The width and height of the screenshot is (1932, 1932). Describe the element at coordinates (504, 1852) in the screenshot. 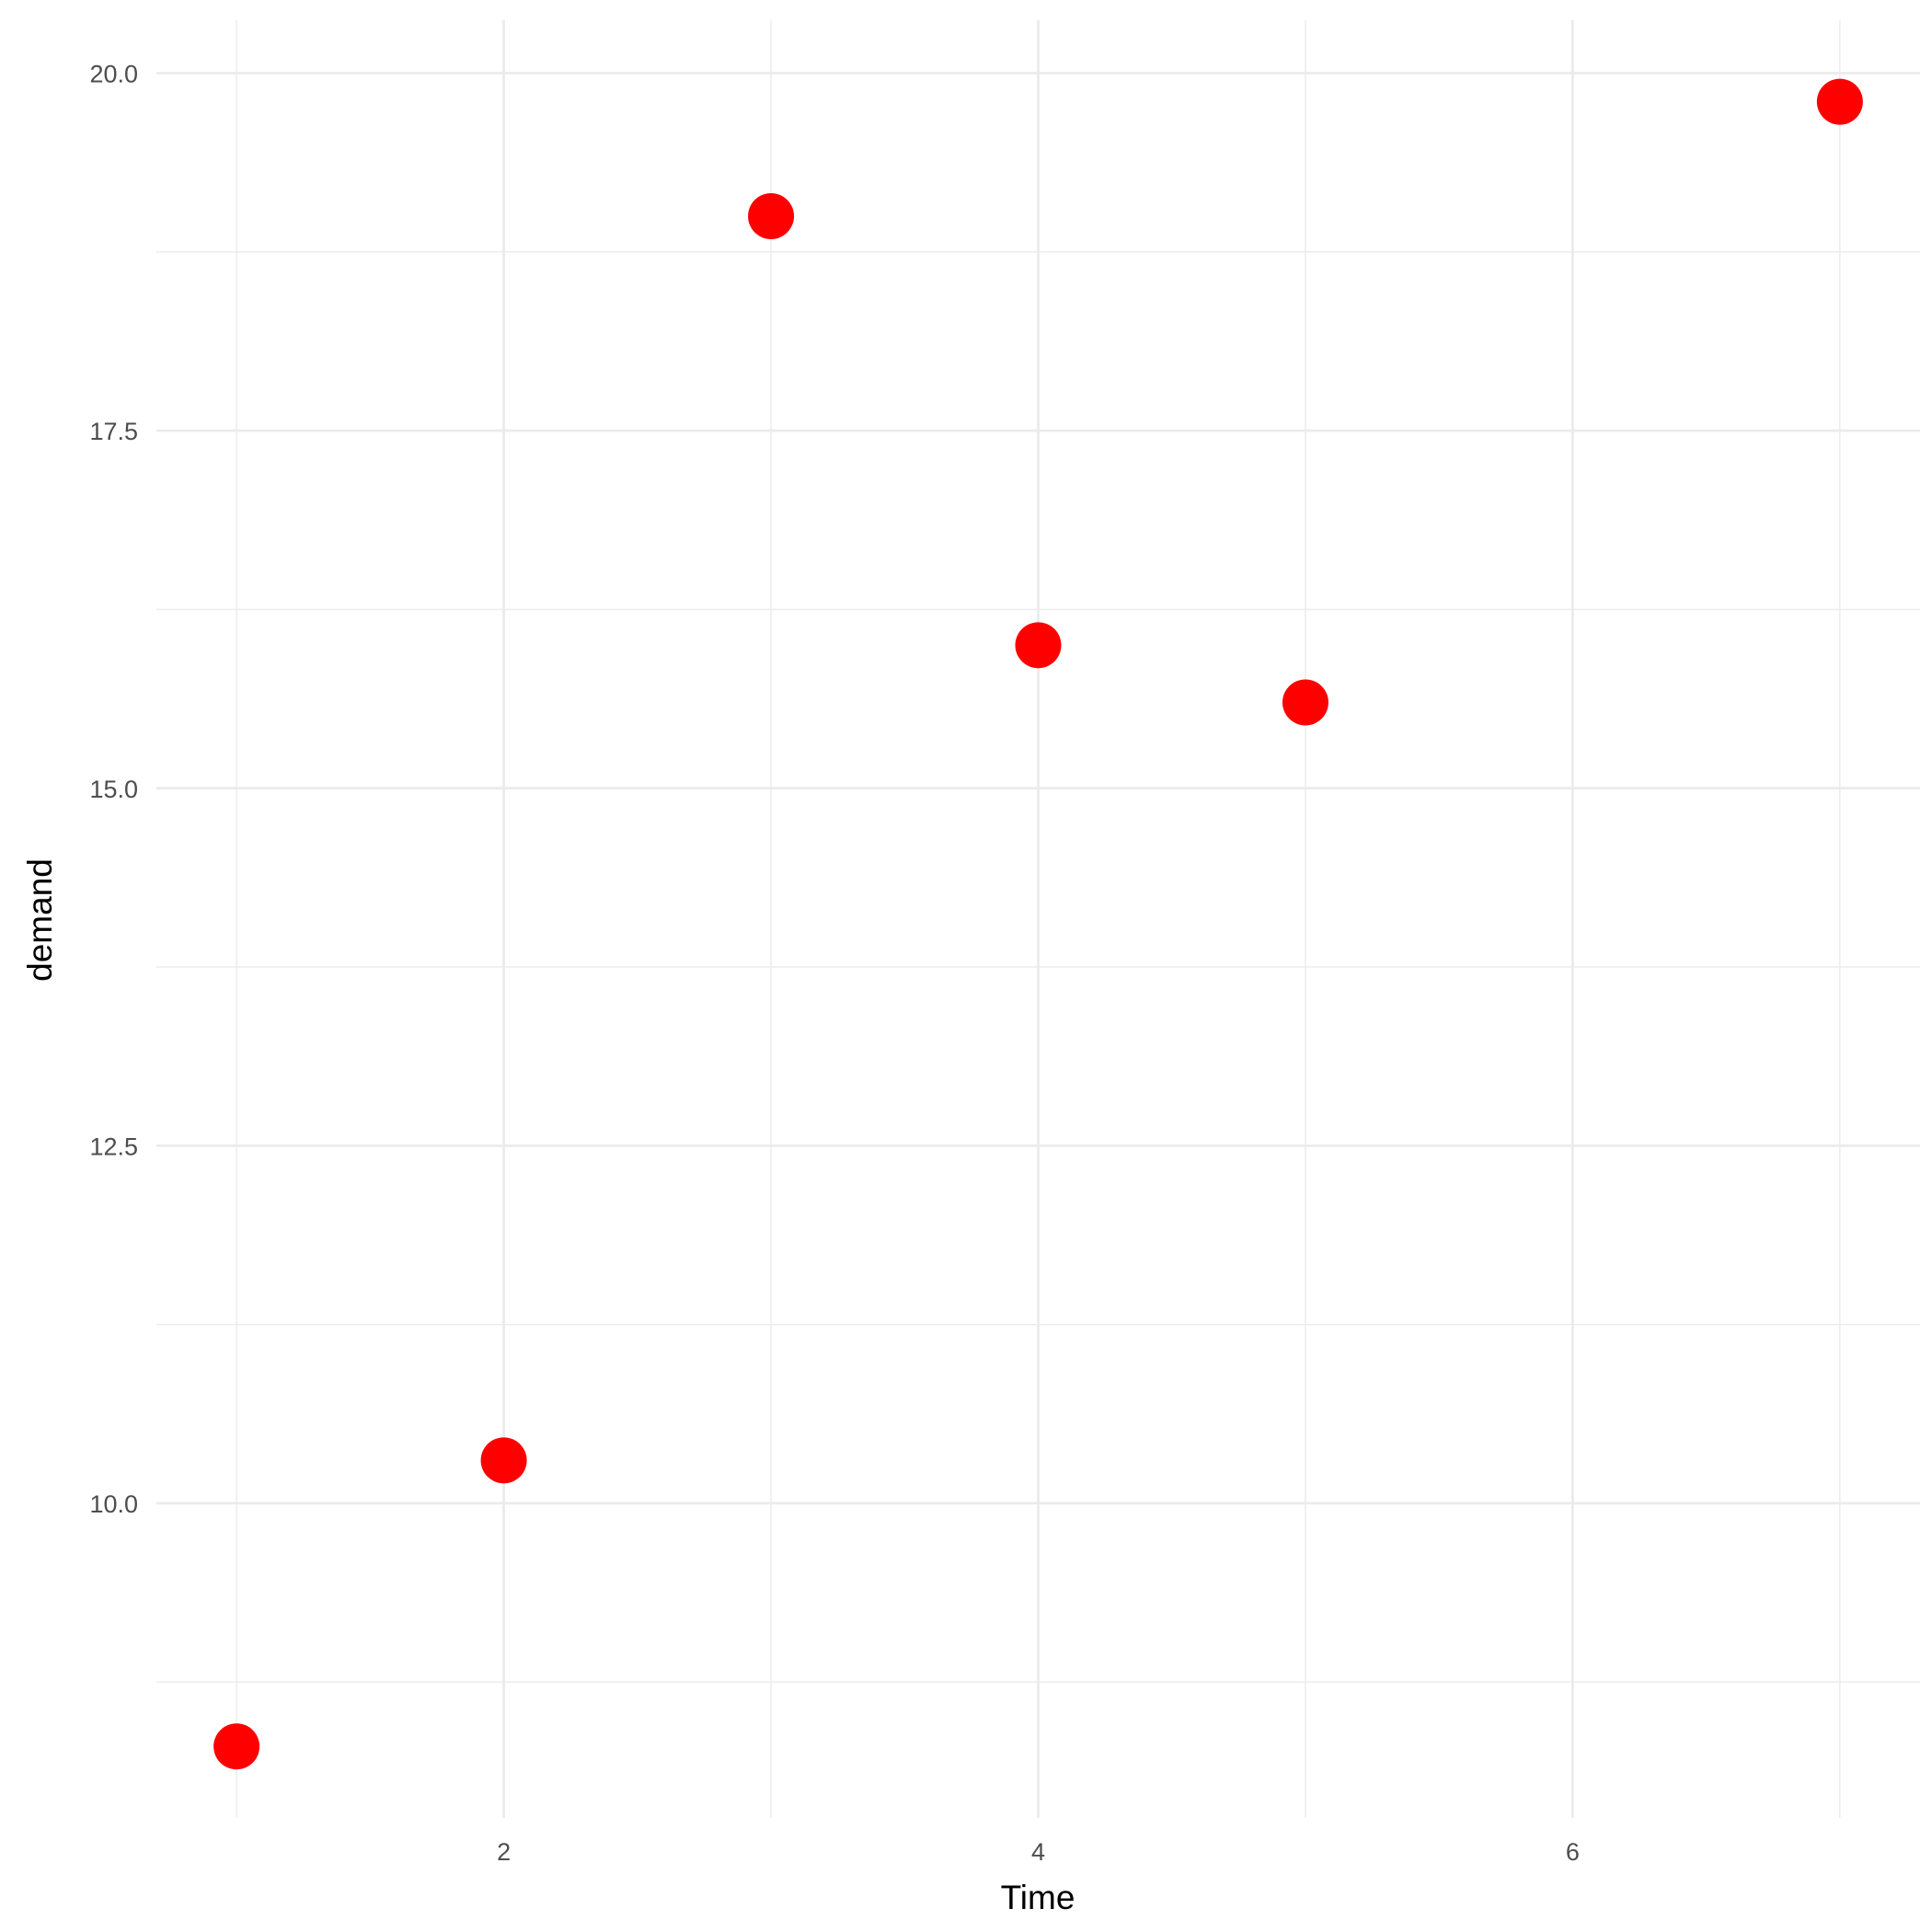

I see `x-tick-label: 2` at that location.